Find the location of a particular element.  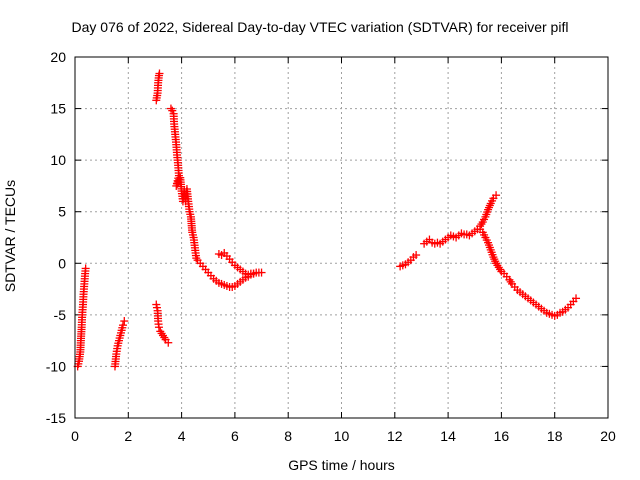

y-tick-label: 10 is located at coordinates (58, 160).